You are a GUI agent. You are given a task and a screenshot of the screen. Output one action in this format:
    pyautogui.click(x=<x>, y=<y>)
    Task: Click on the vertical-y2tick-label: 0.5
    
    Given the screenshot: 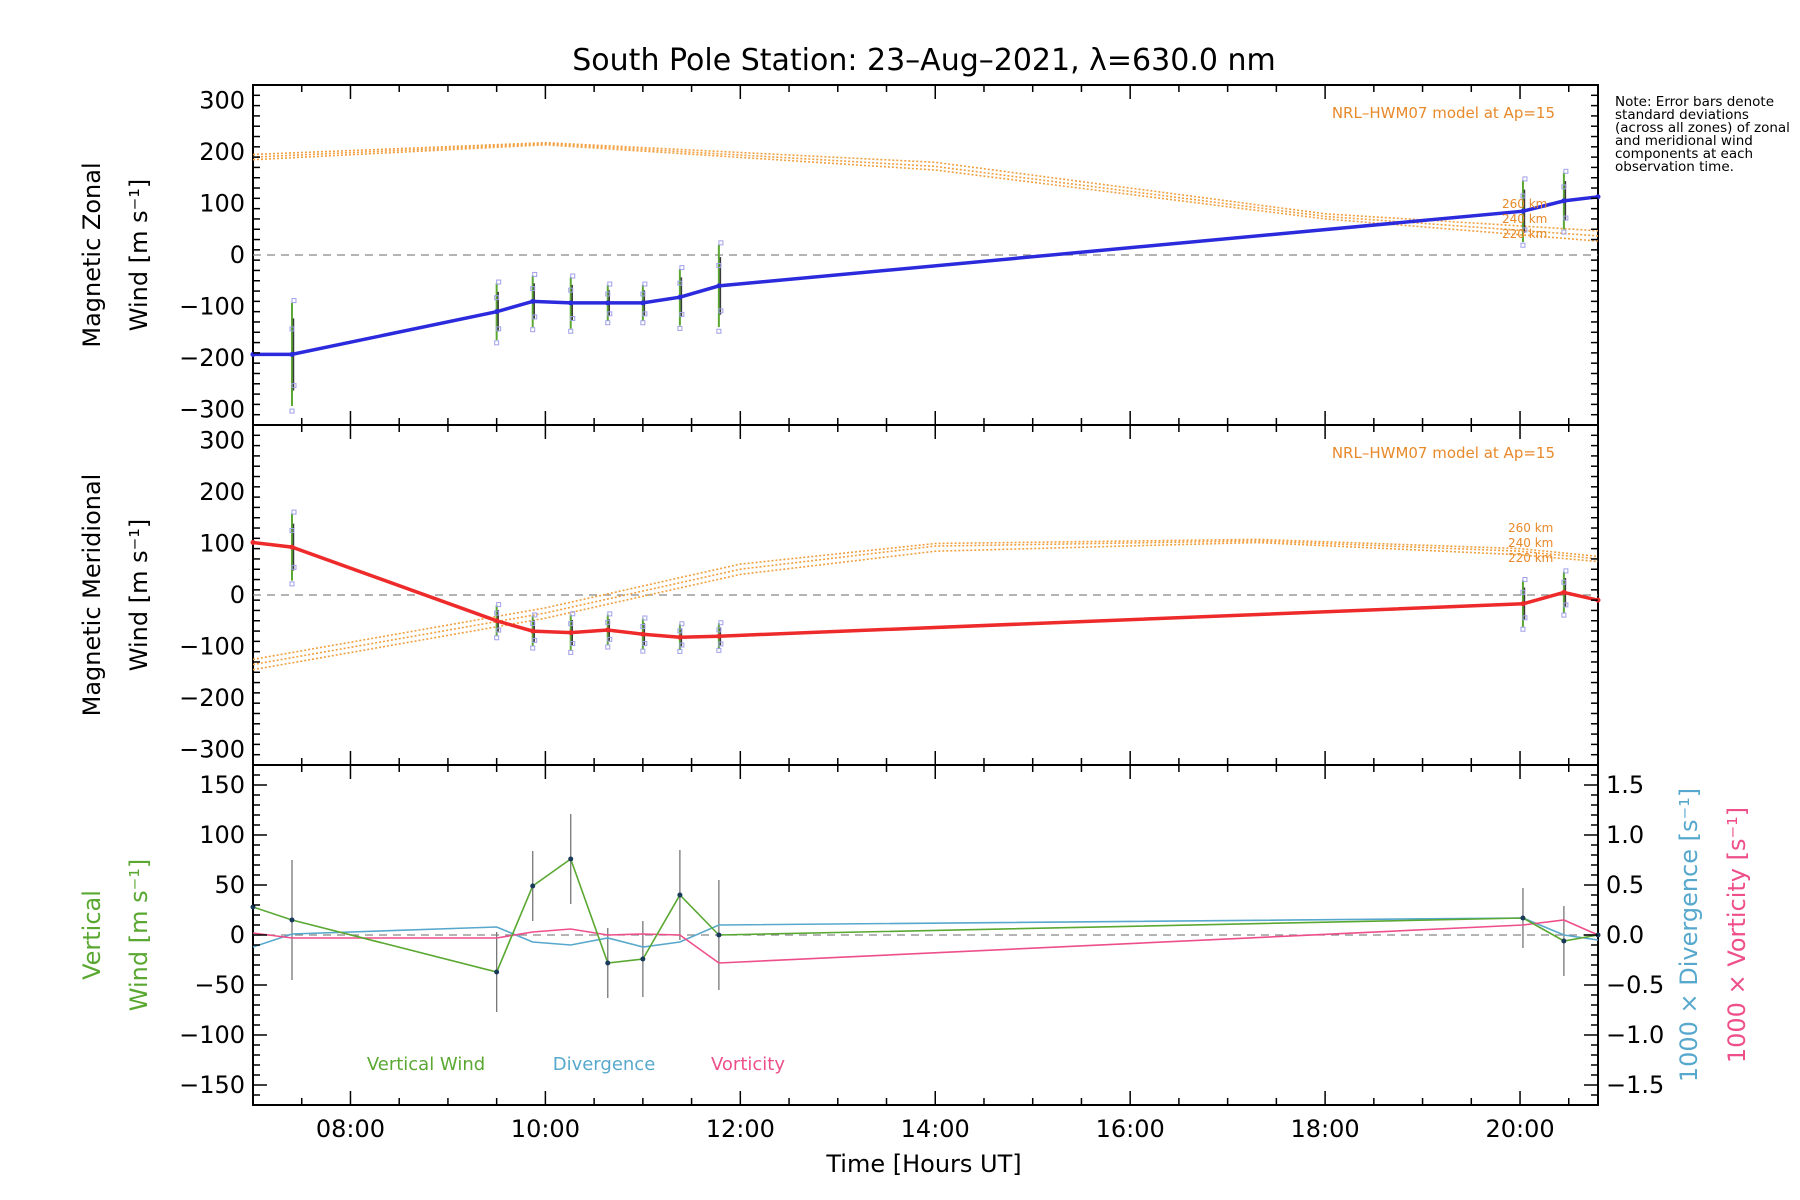 What is the action you would take?
    pyautogui.click(x=1625, y=885)
    